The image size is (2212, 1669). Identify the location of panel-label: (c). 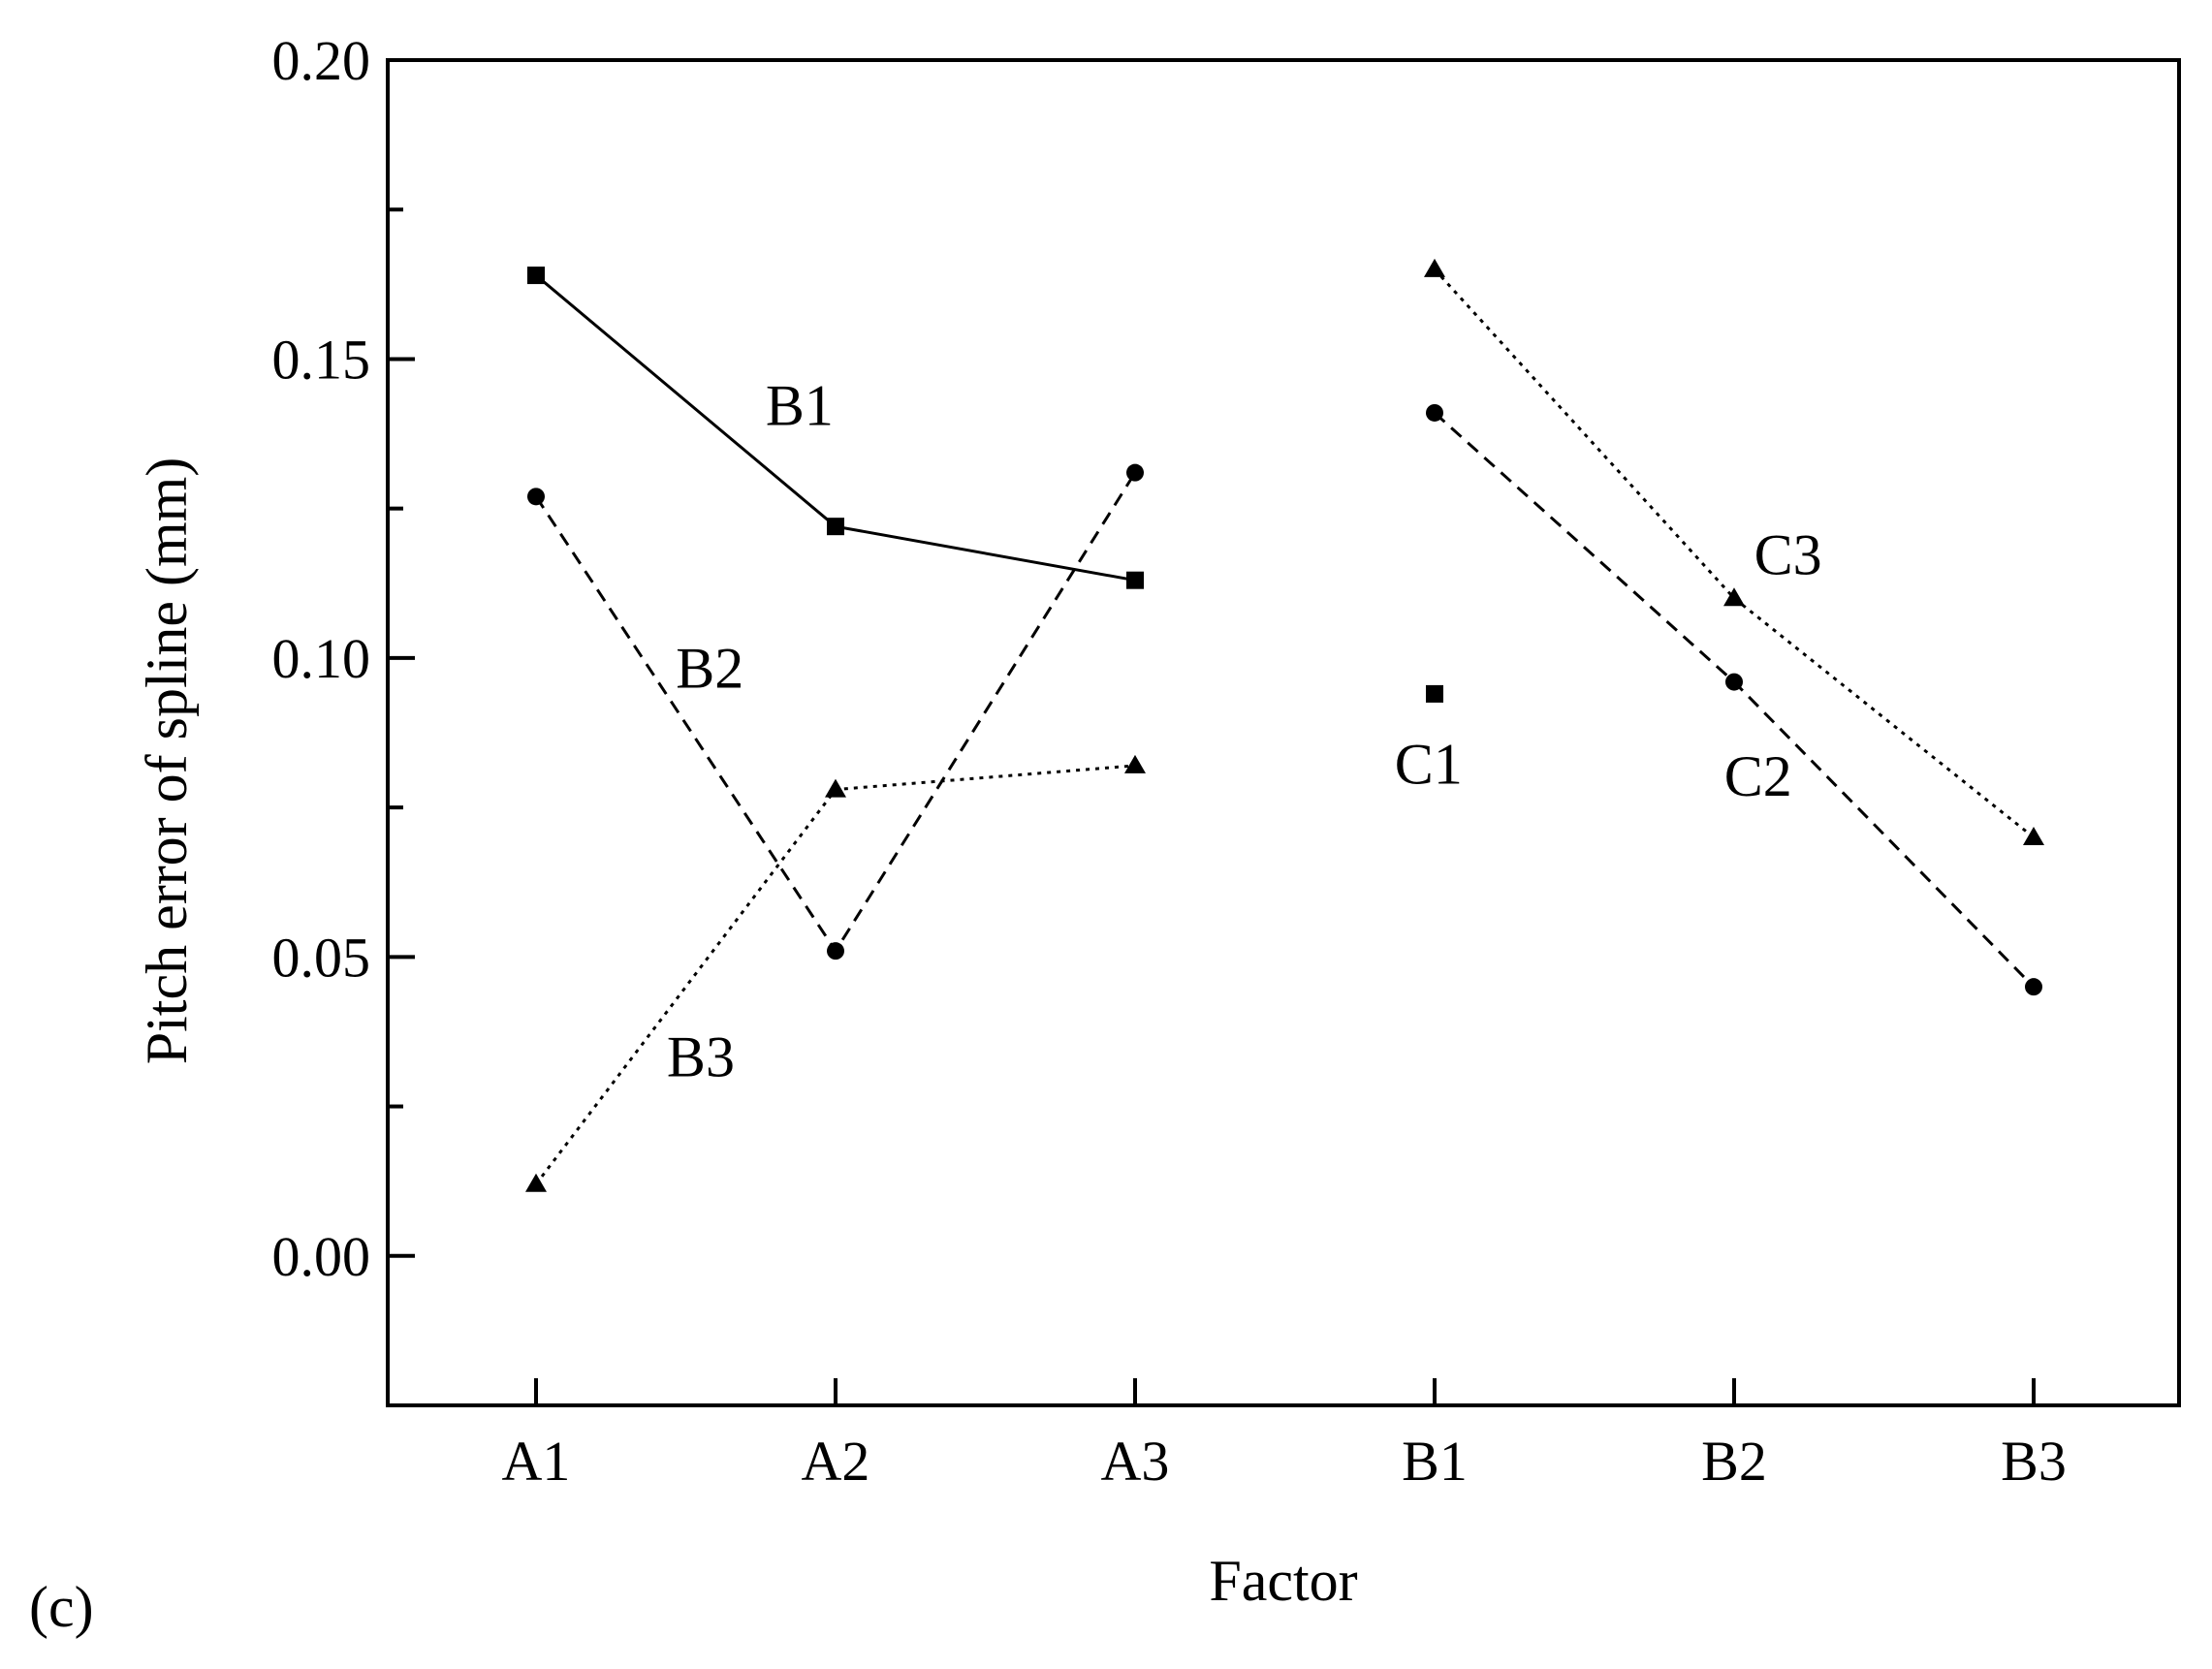
(61, 1607).